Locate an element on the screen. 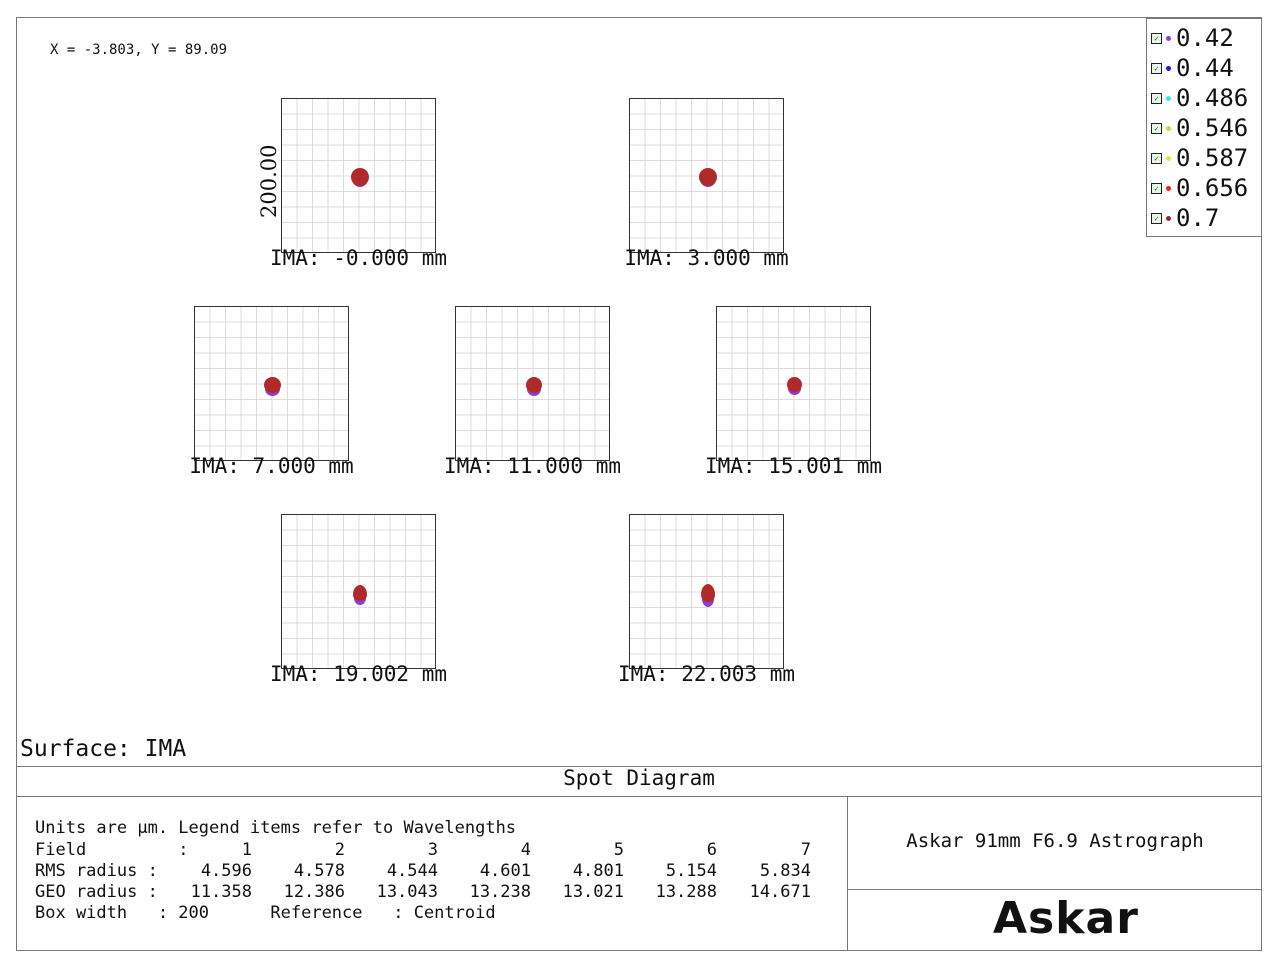 The image size is (1280, 970). geo-value: 13.238 is located at coordinates (500, 892).